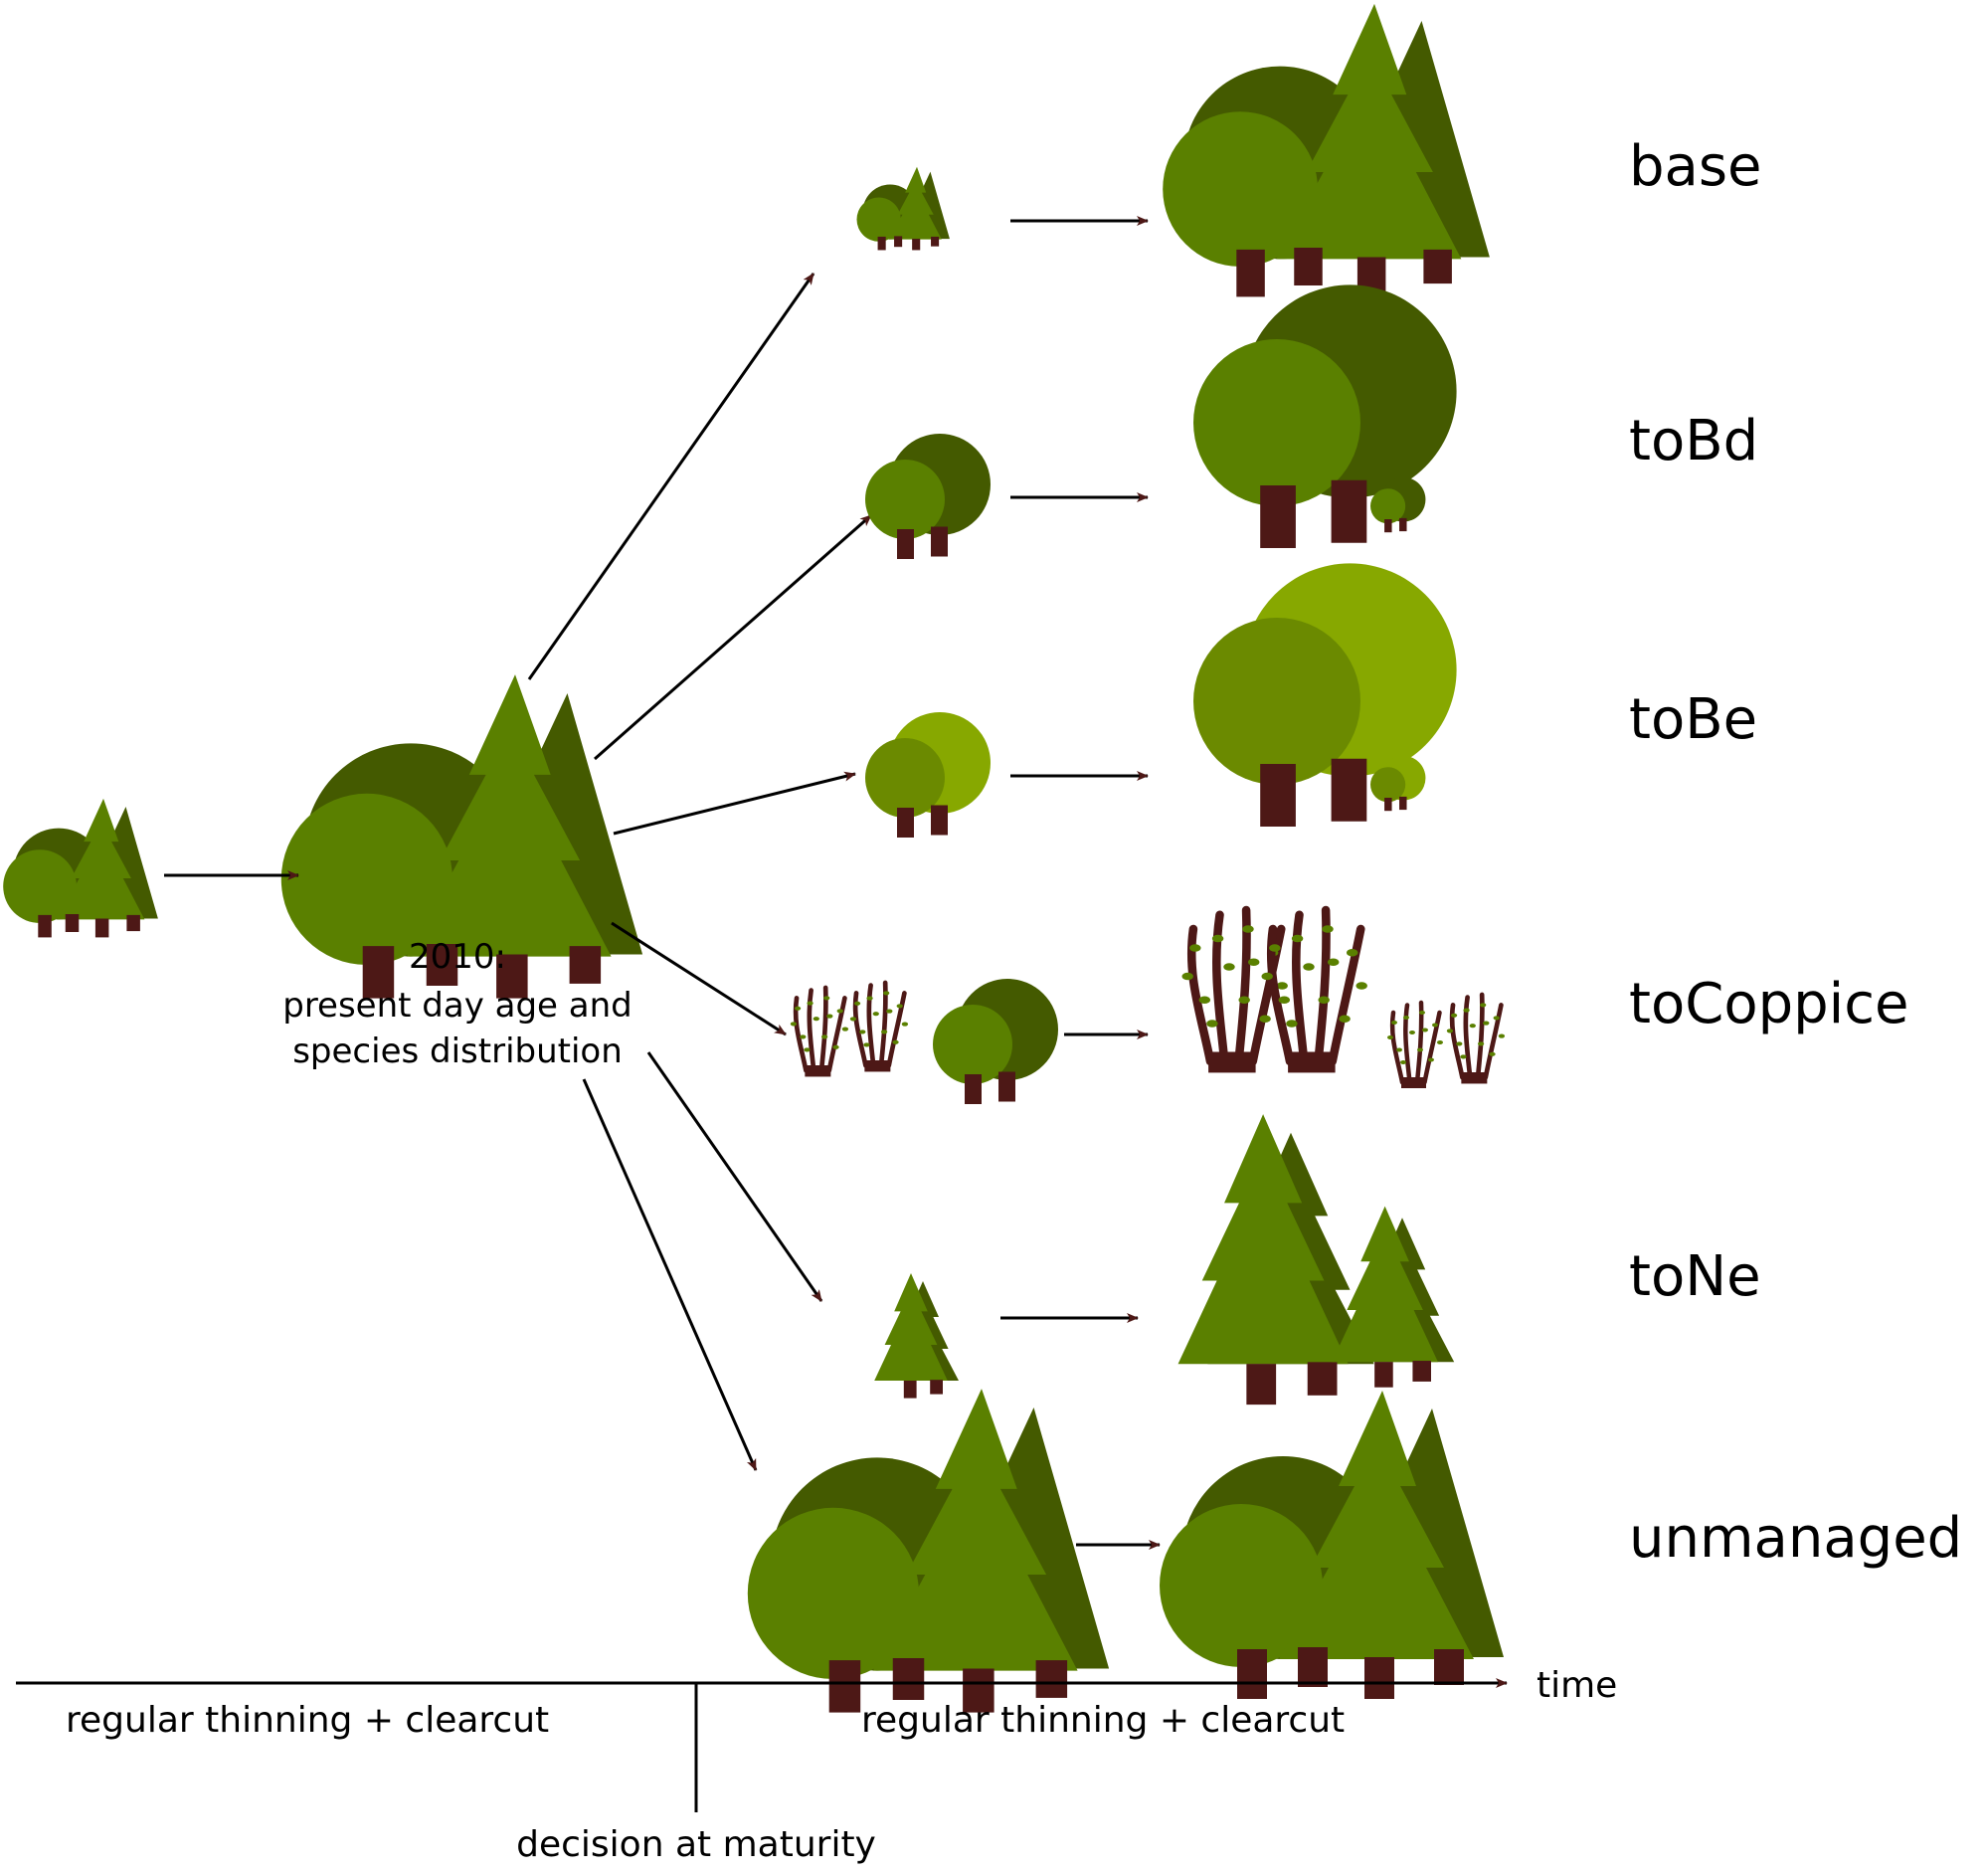 The image size is (1988, 1875). I want to click on time-axis-label: time, so click(1576, 1686).